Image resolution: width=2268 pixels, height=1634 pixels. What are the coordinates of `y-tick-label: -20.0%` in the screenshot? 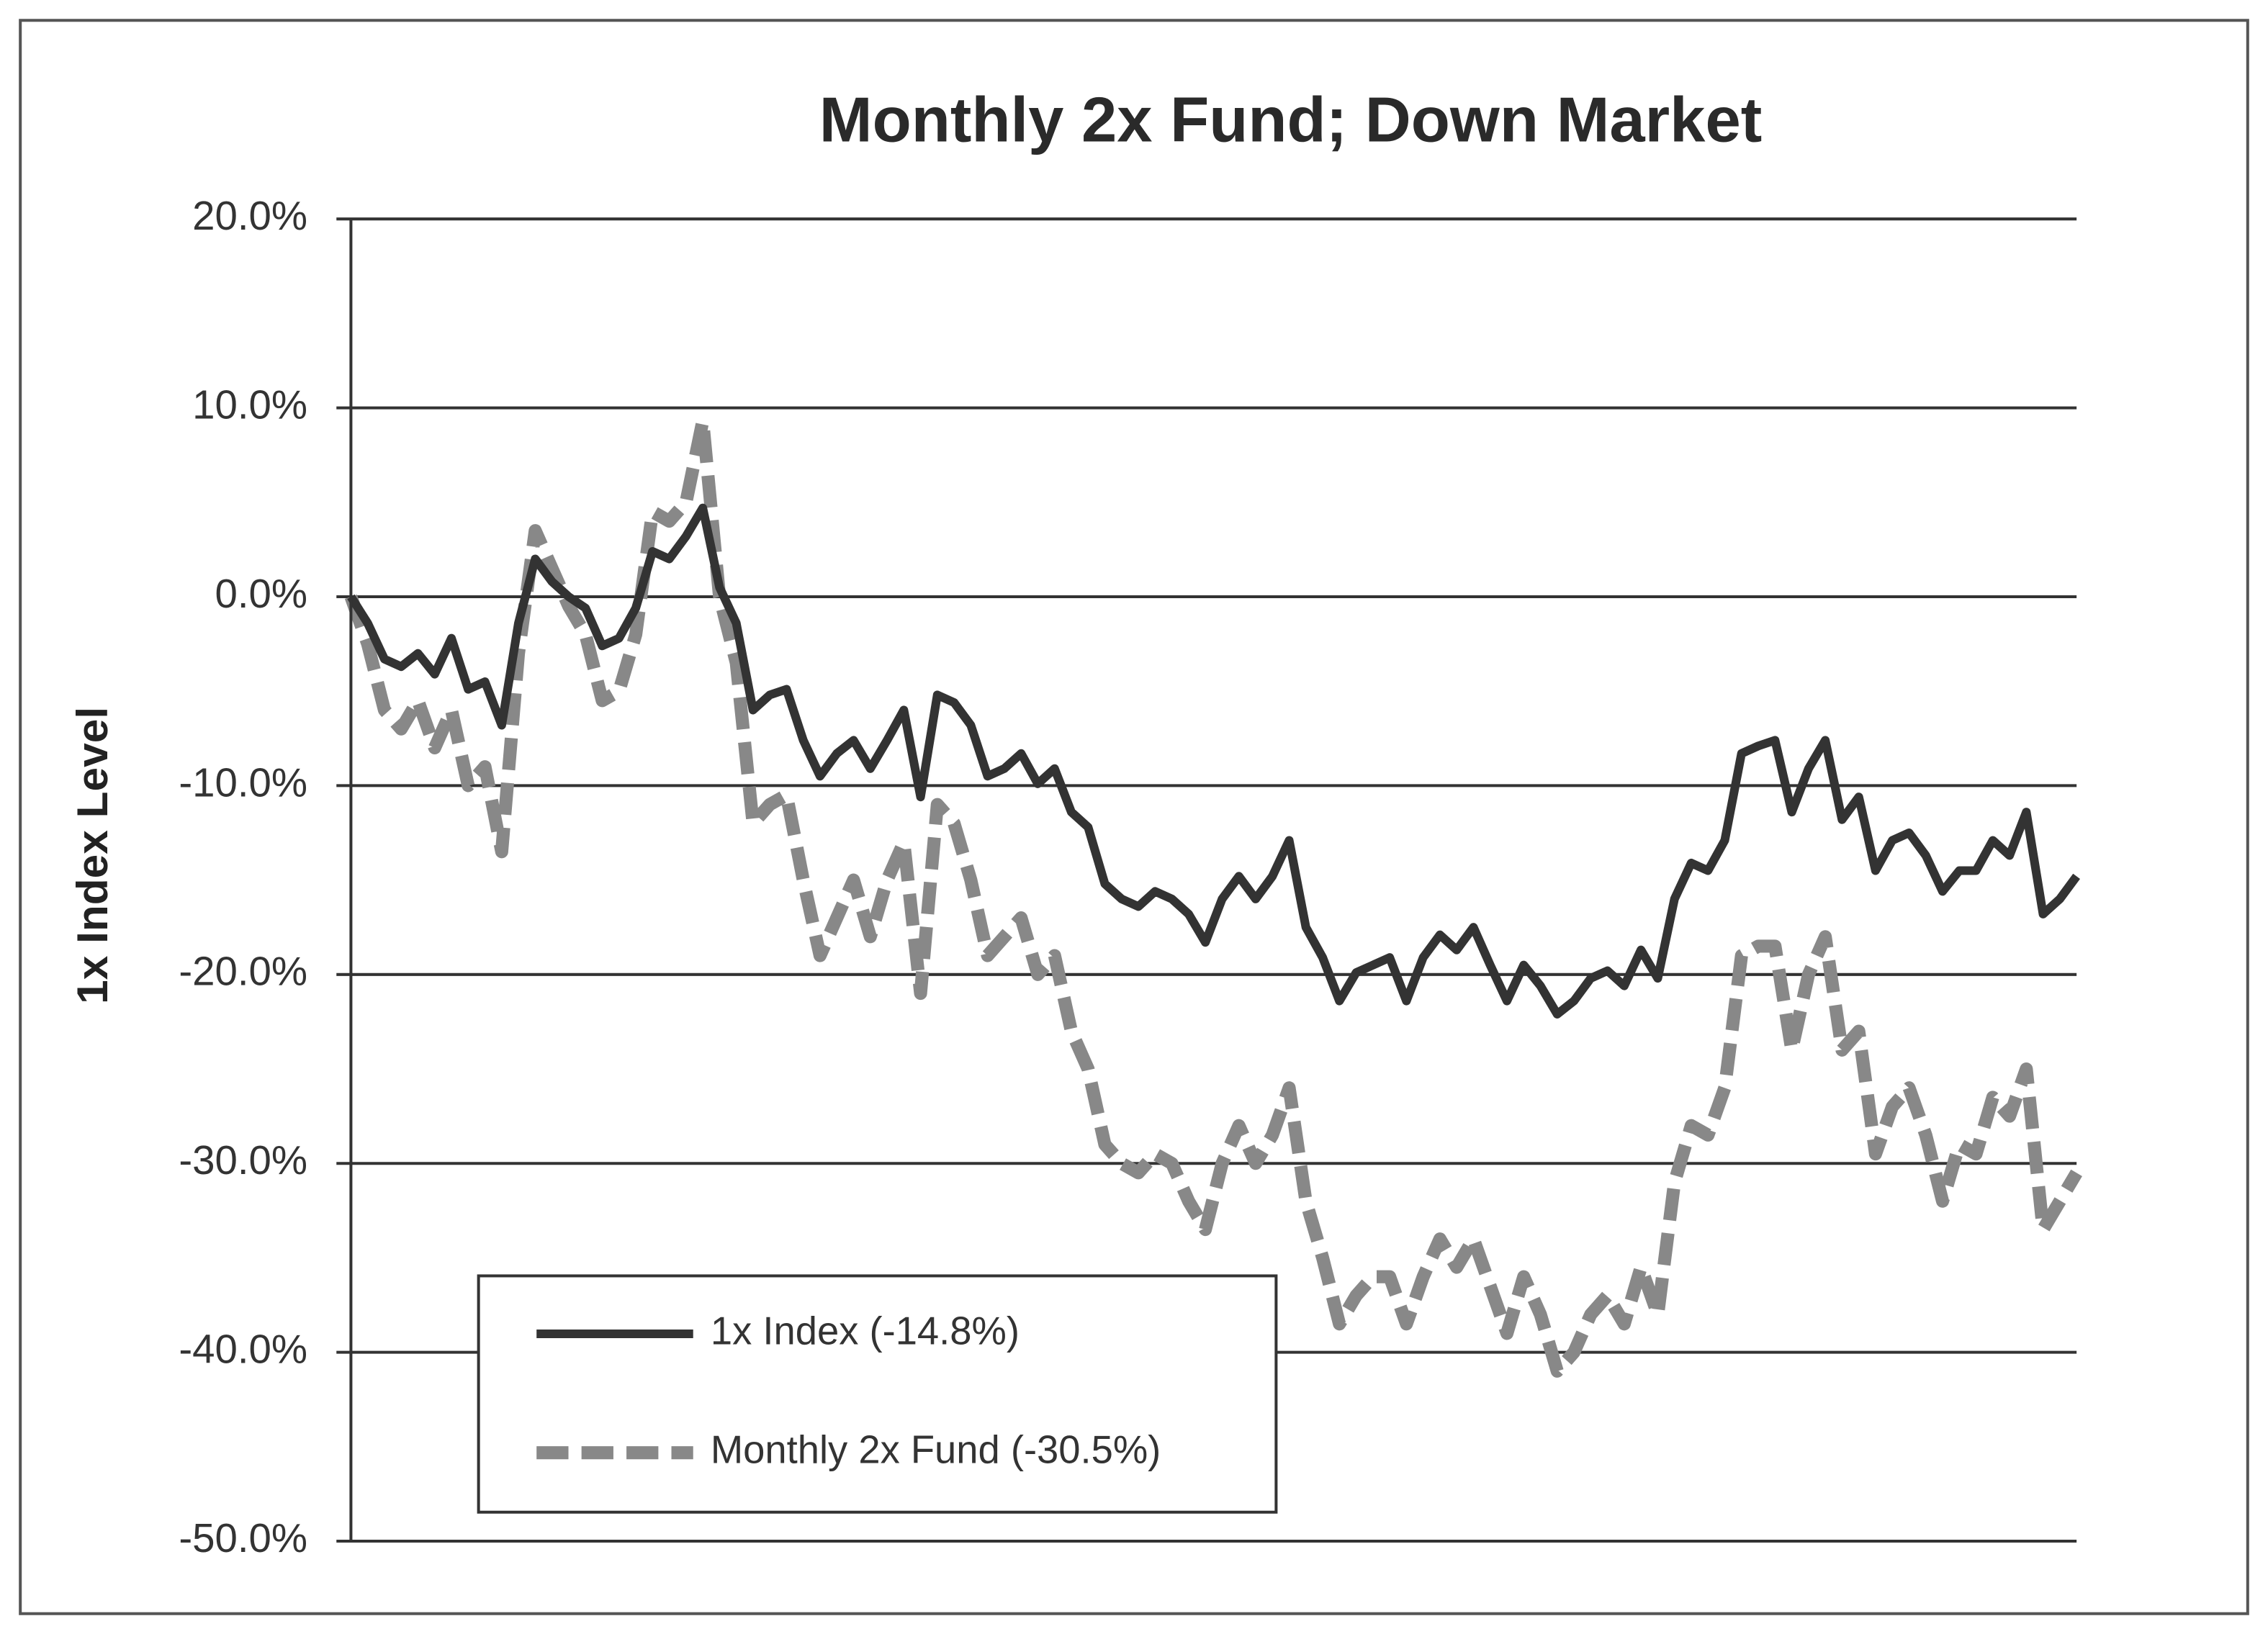 It's located at (243, 971).